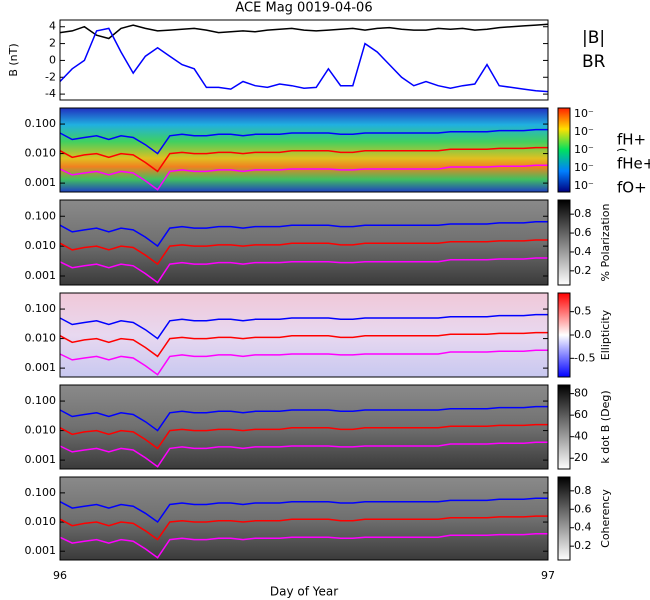  What do you see at coordinates (605, 518) in the screenshot?
I see `colorbar-label: Coherency` at bounding box center [605, 518].